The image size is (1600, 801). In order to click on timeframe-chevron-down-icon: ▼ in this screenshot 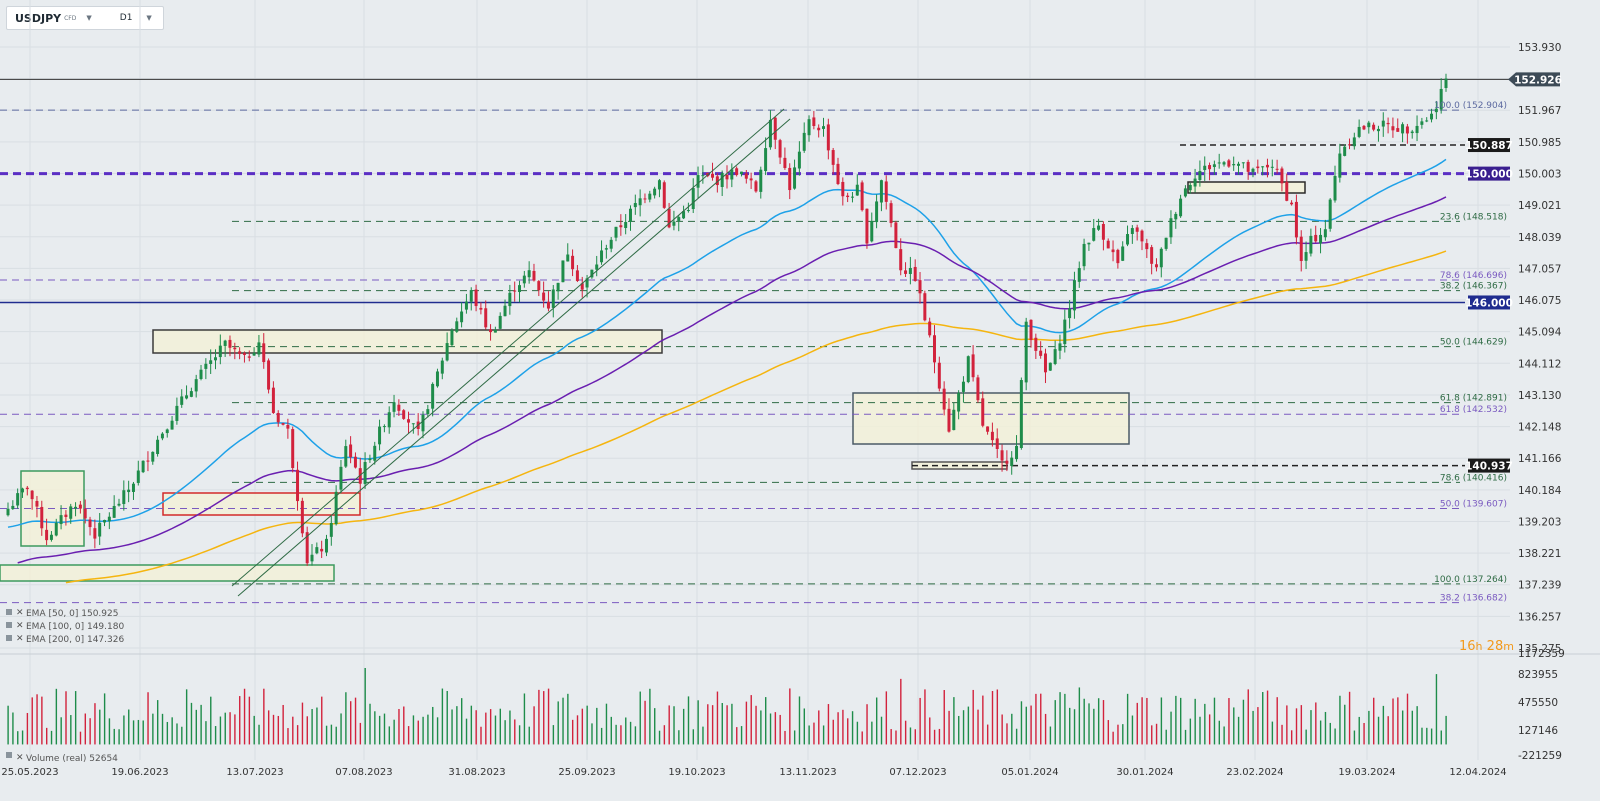, I will do `click(149, 18)`.